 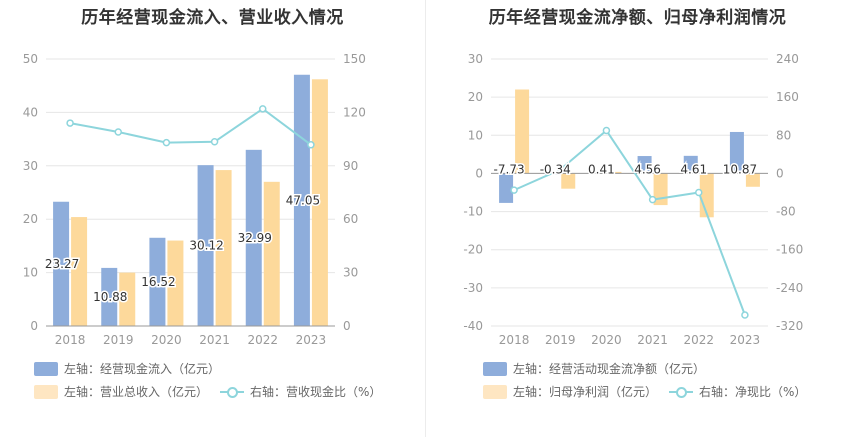 What do you see at coordinates (652, 340) in the screenshot?
I see `x-axis-tick-label: 2021` at bounding box center [652, 340].